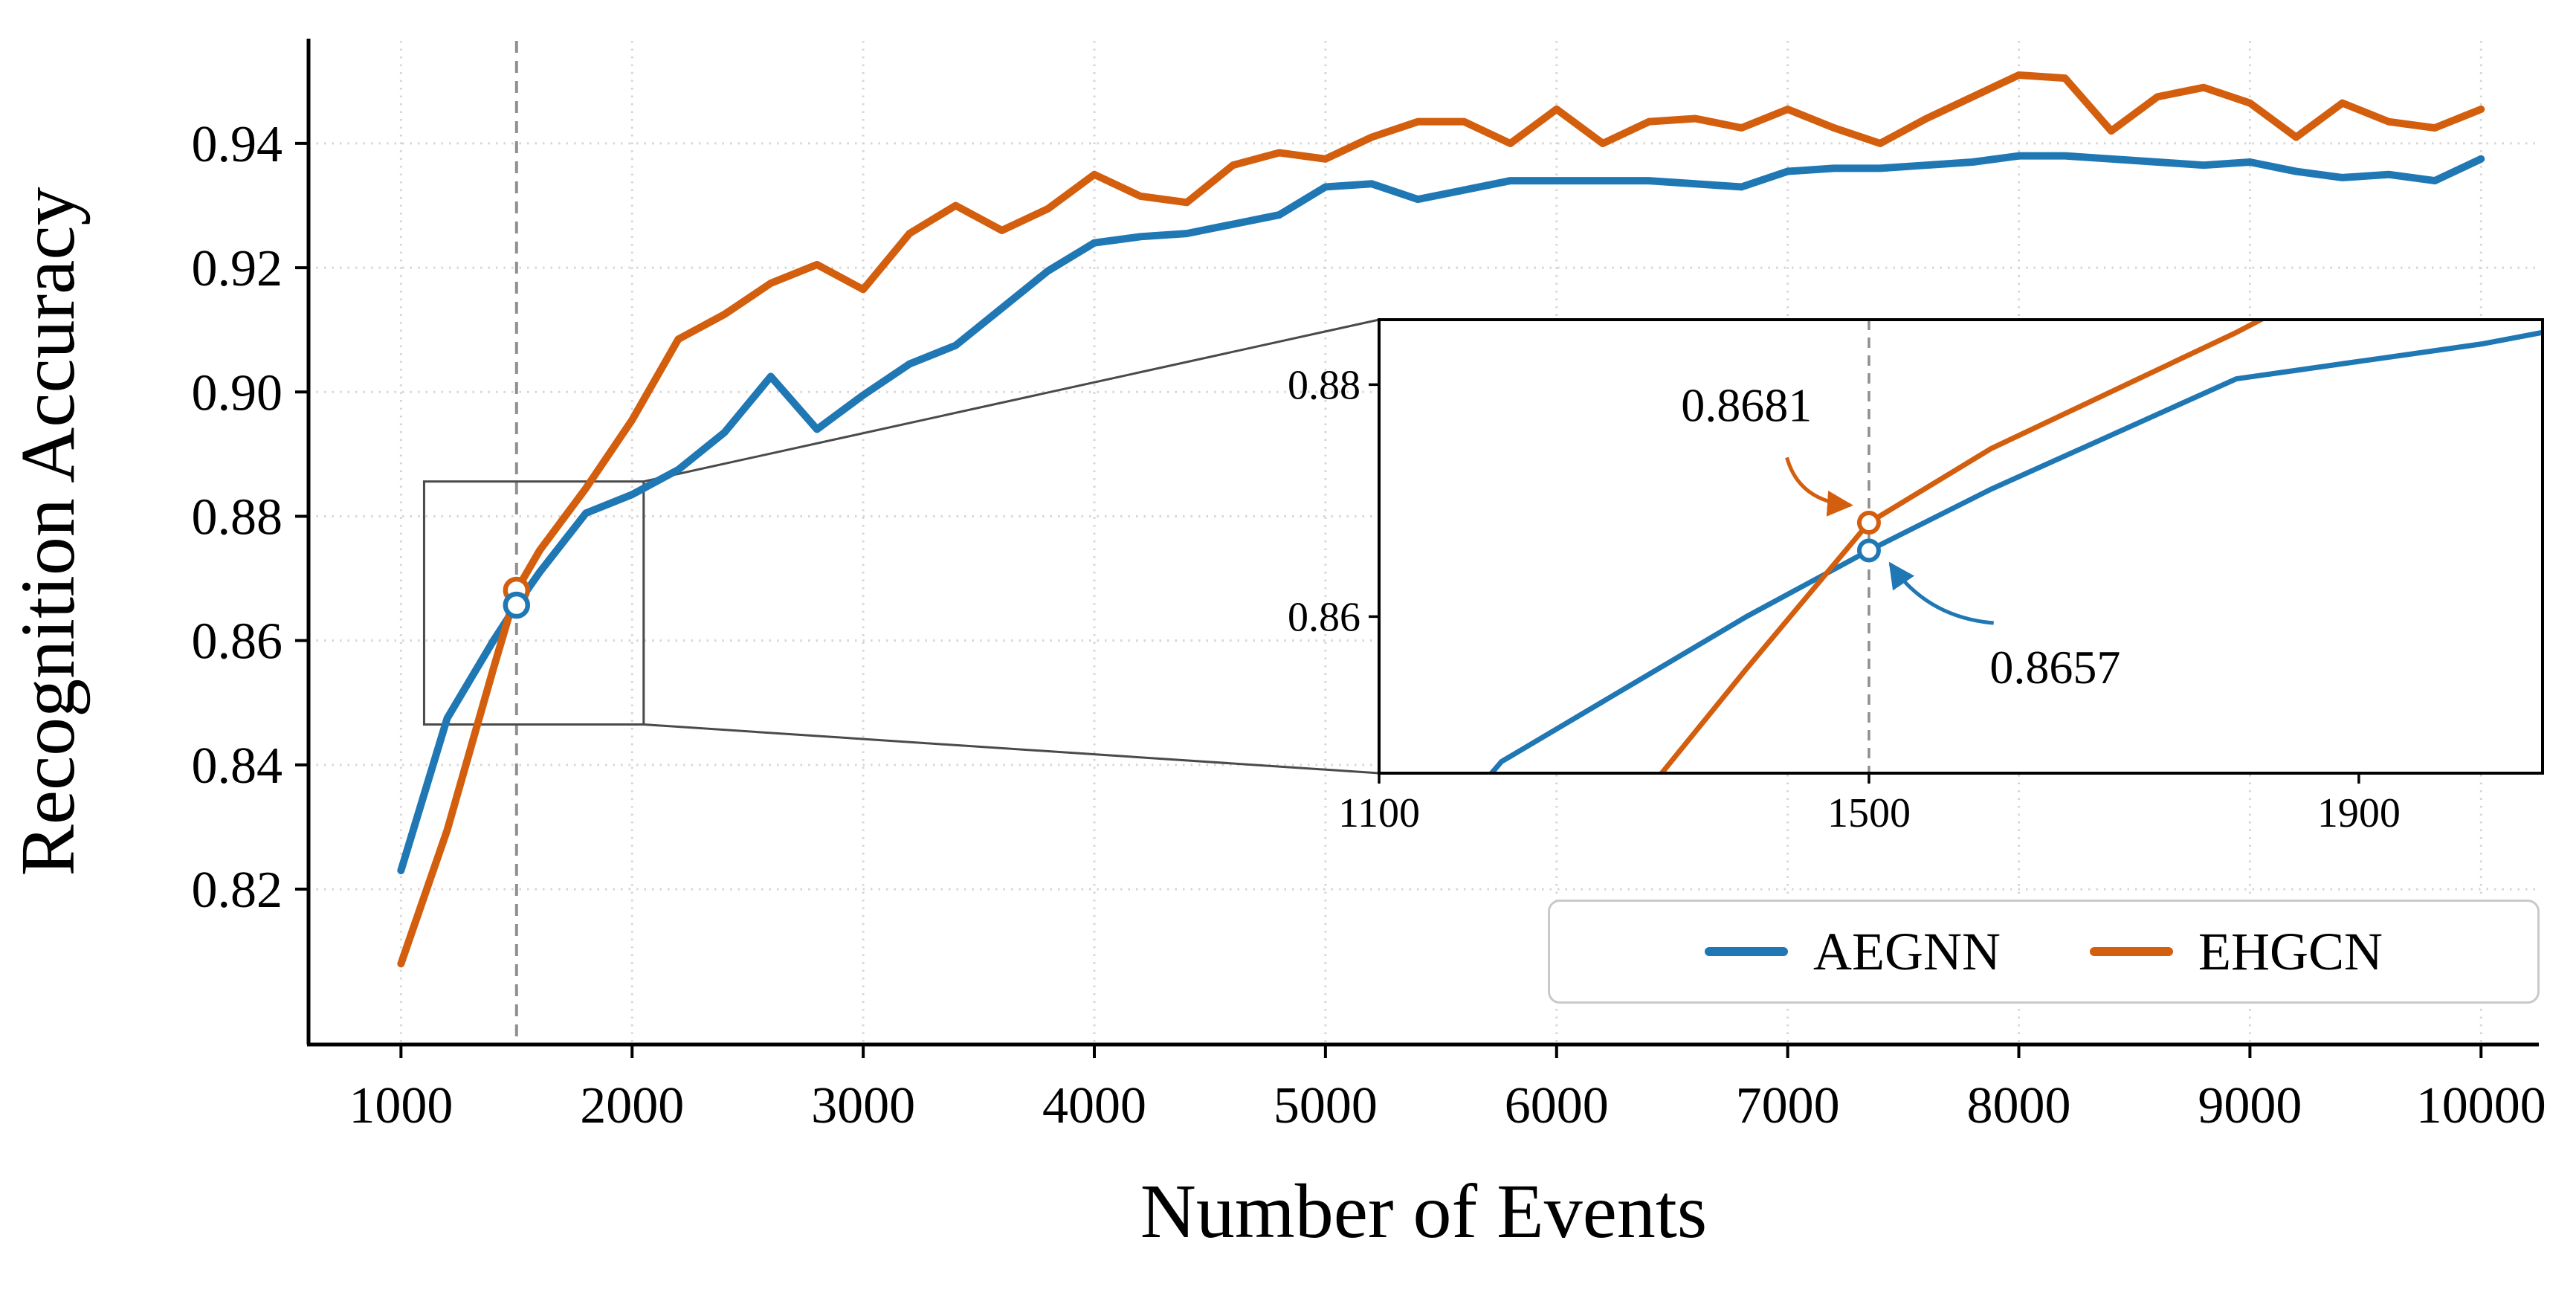 This screenshot has width=2576, height=1301. I want to click on inset-ticks, so click(1864, 583).